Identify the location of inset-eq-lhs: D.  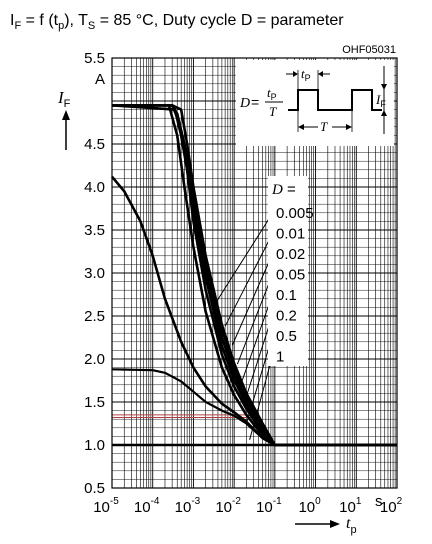
(244, 103).